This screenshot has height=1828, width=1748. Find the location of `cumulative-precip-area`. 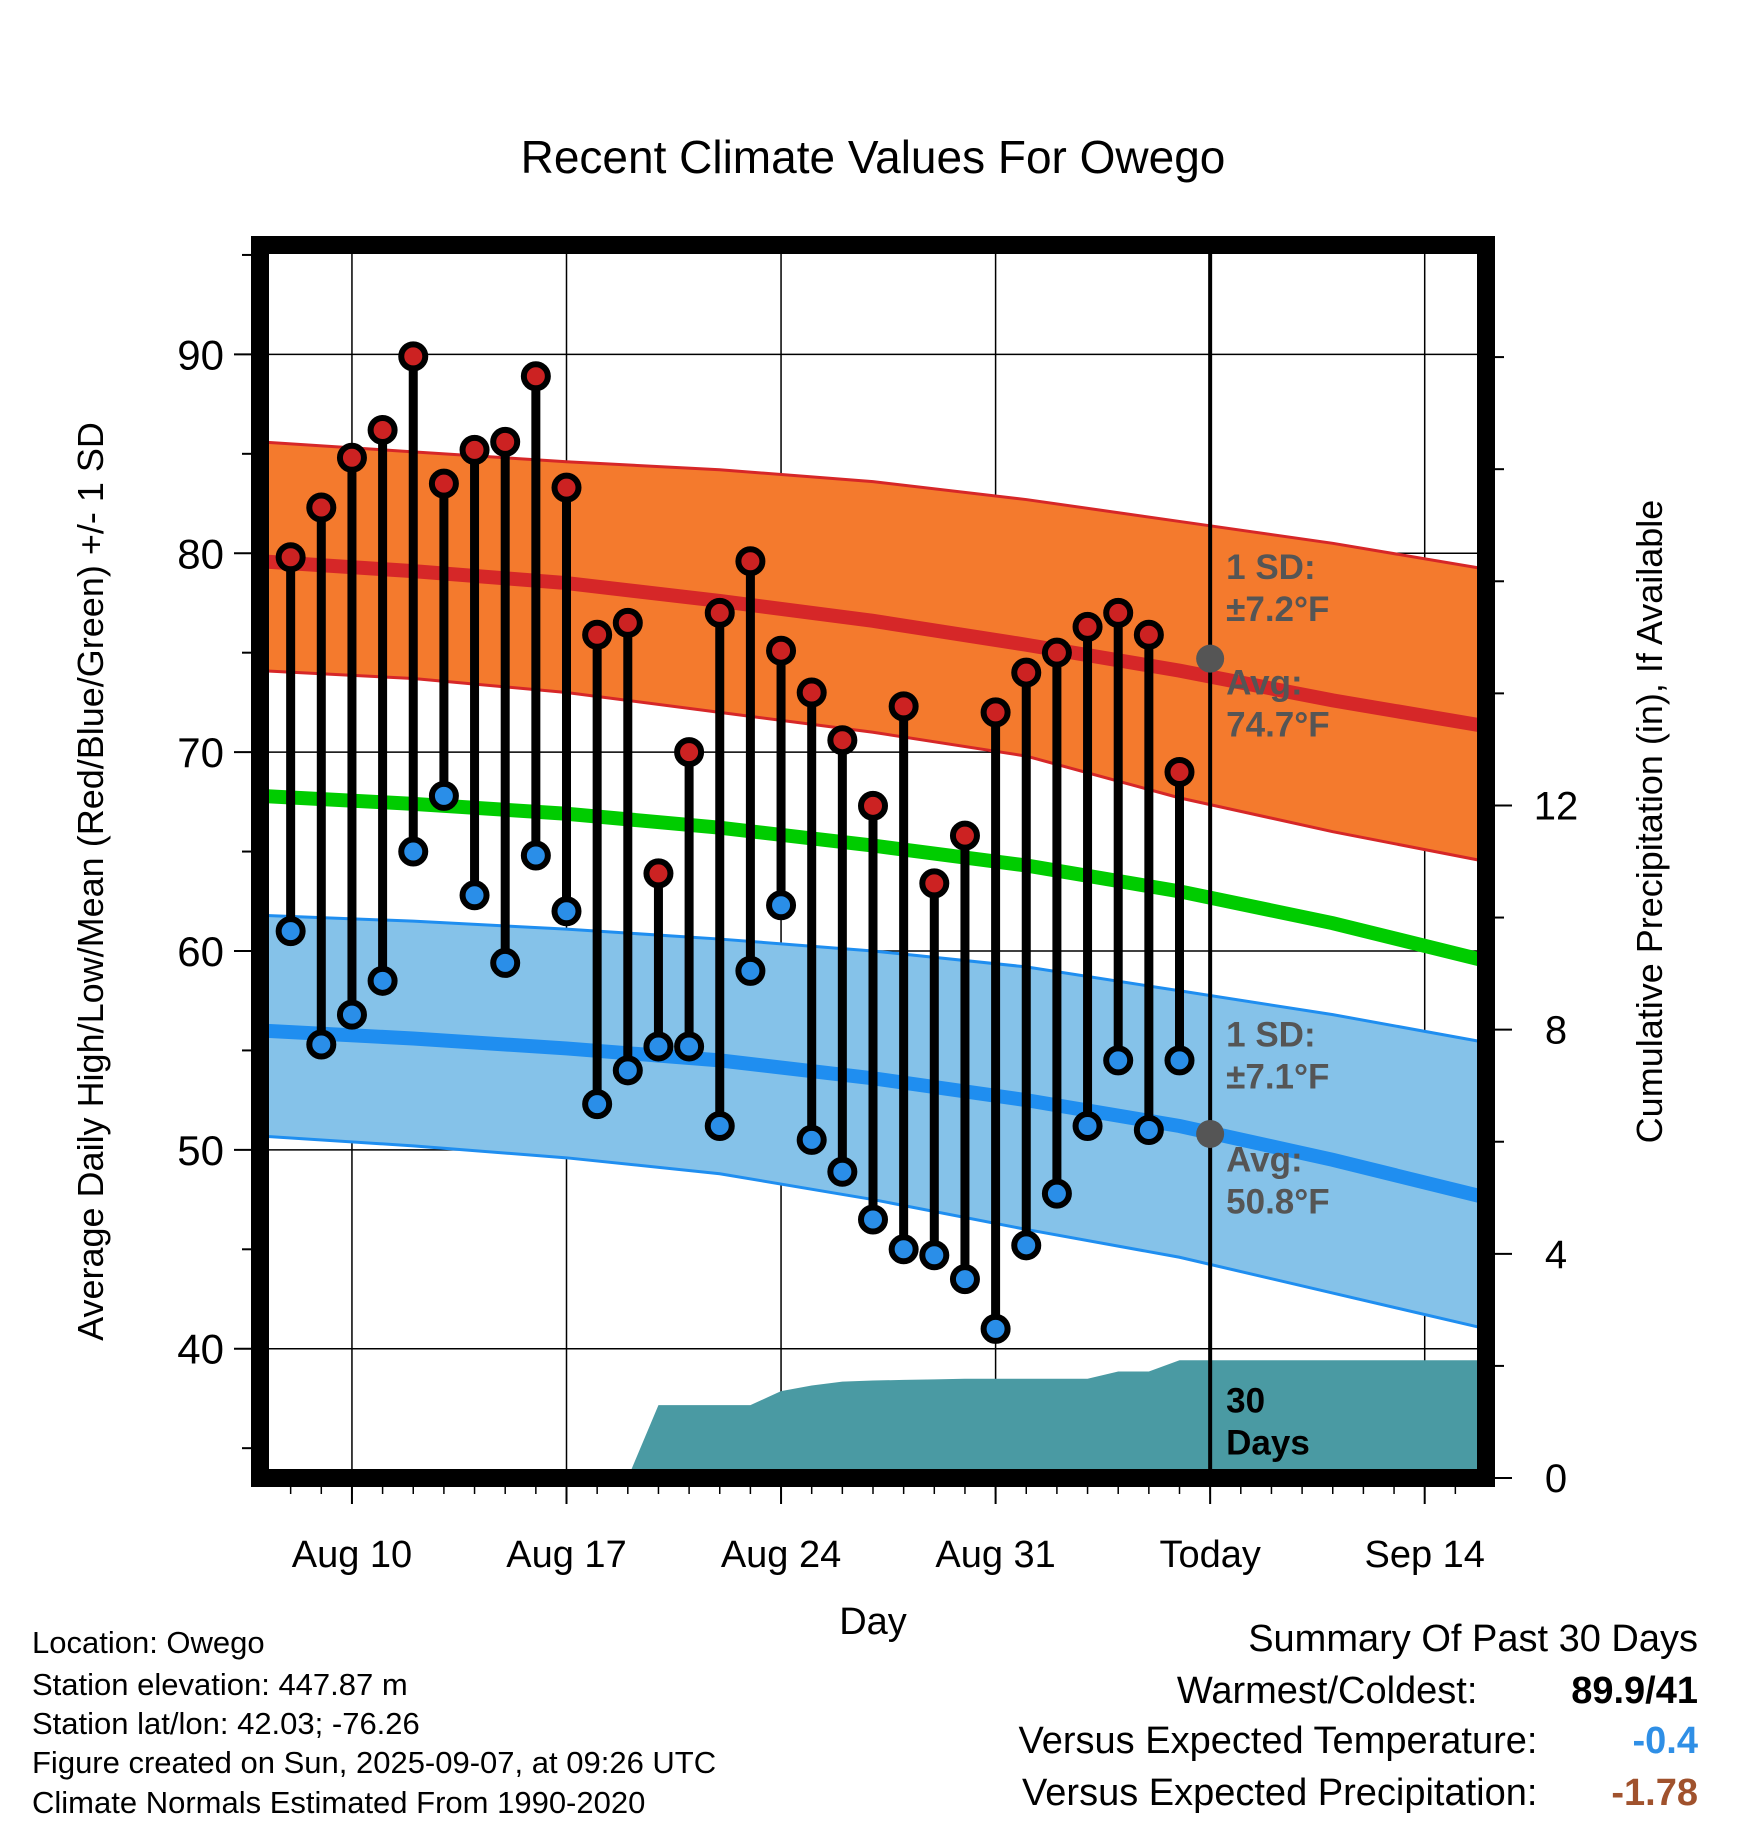

cumulative-precip-area is located at coordinates (1056, 1419).